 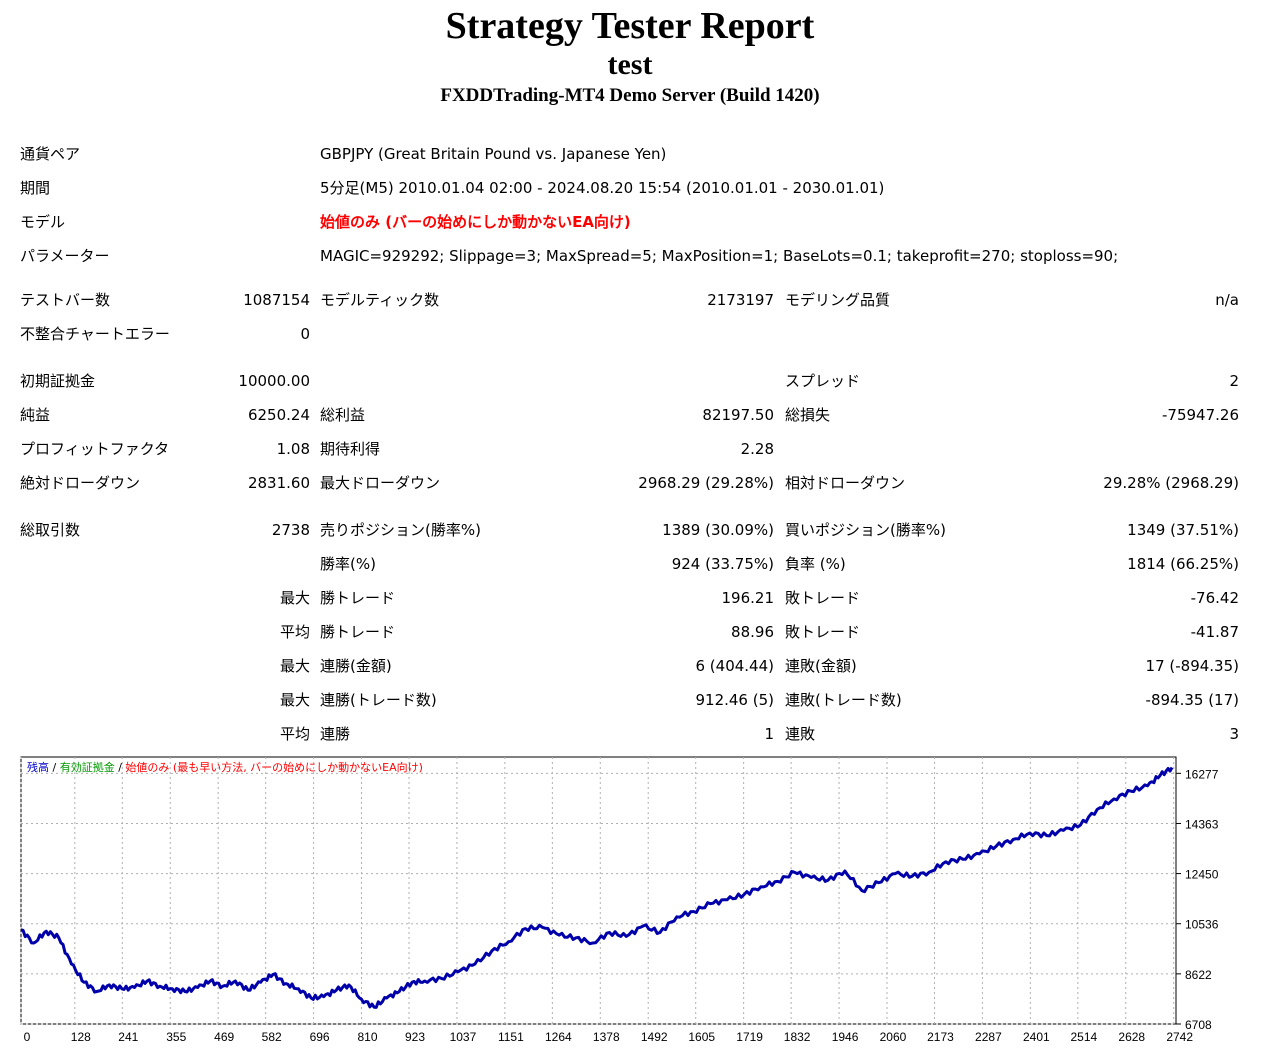 What do you see at coordinates (1198, 1025) in the screenshot?
I see `y-tick-label: 6708` at bounding box center [1198, 1025].